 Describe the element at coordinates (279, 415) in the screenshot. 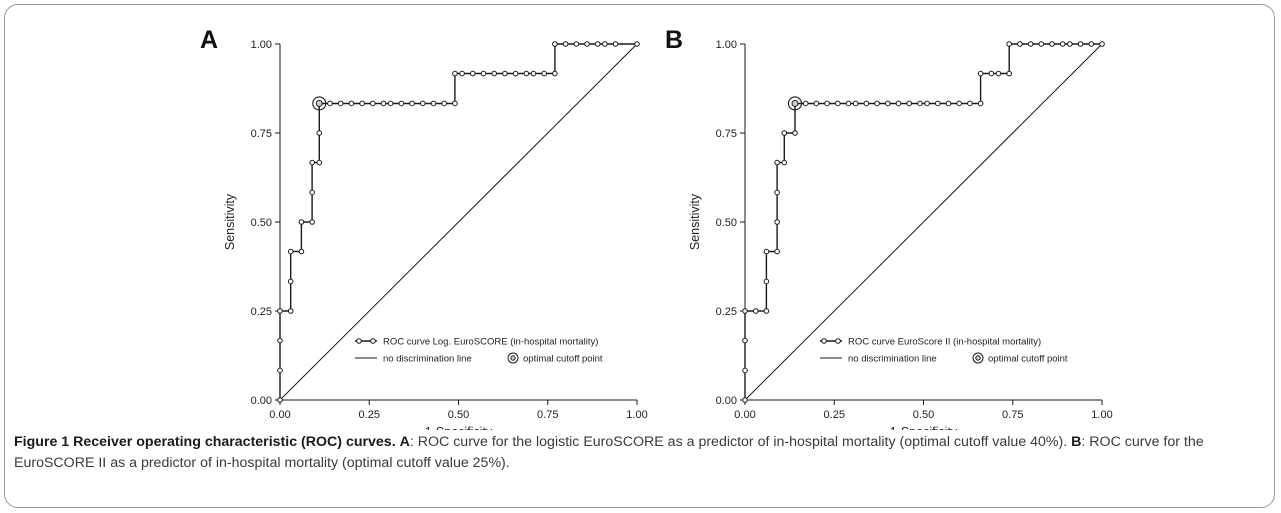

I see `x-tick-label: 0.00` at that location.